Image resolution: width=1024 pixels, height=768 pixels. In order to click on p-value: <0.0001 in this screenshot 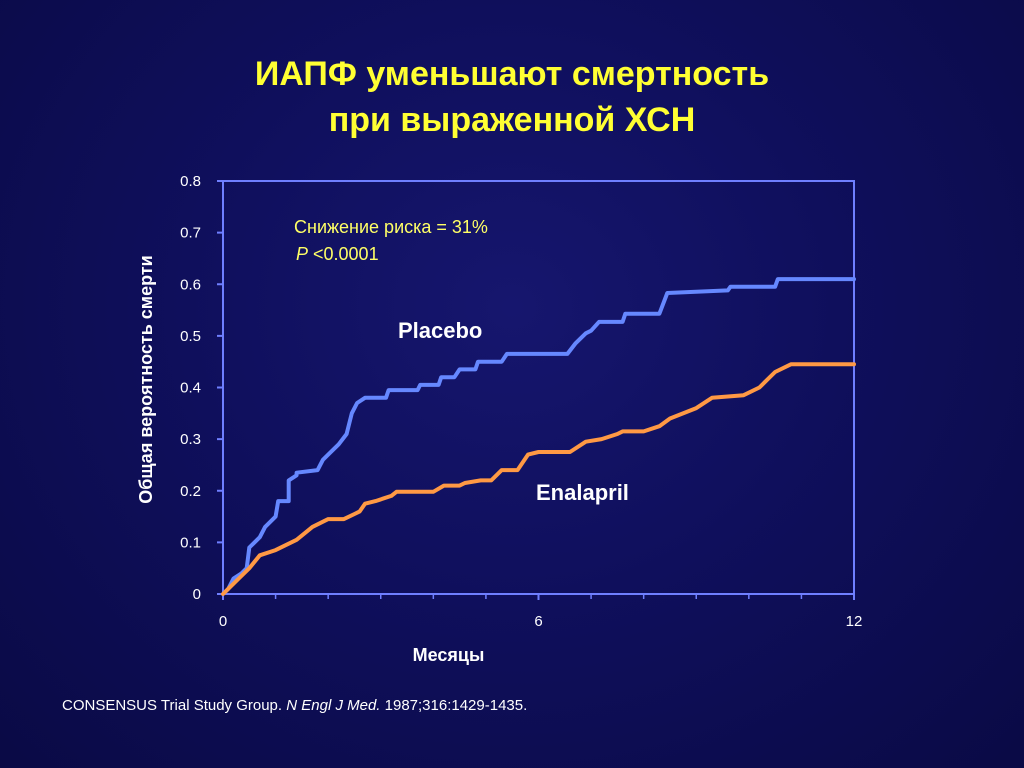, I will do `click(343, 254)`.